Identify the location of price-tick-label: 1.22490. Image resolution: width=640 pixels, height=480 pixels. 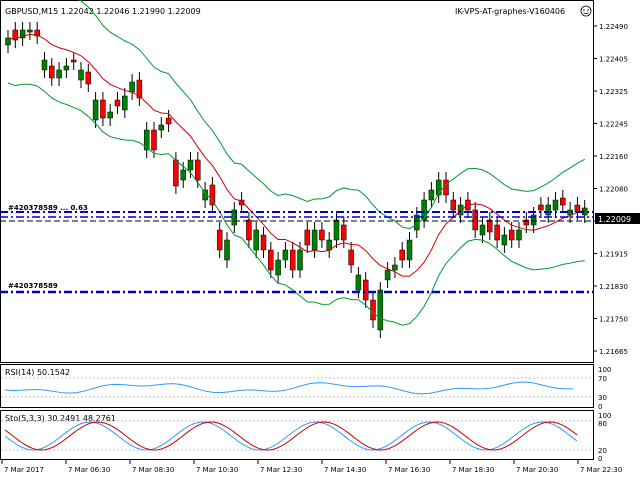
(613, 27).